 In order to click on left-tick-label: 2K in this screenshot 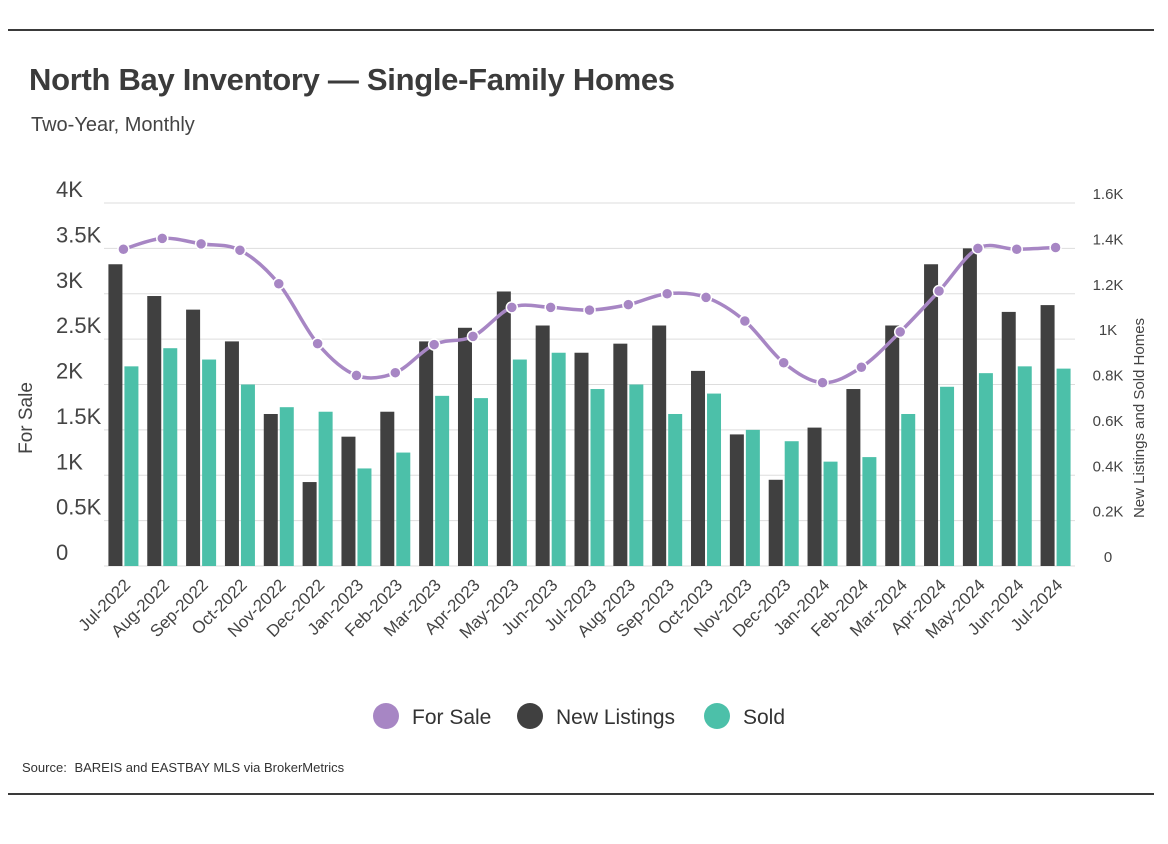, I will do `click(69, 371)`.